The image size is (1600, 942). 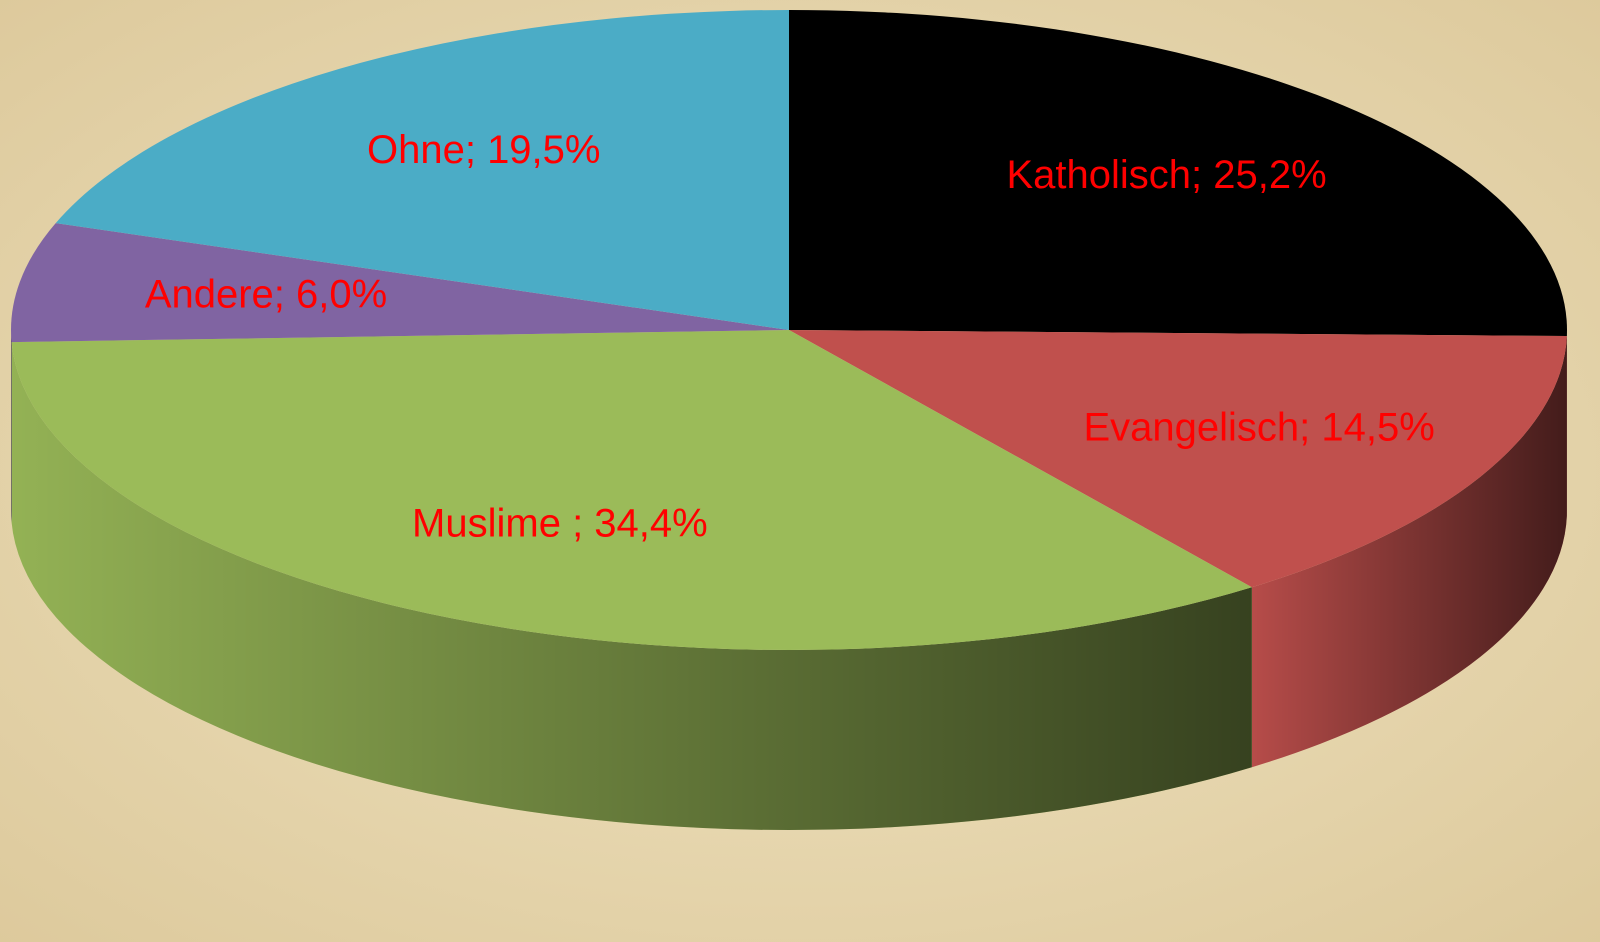 I want to click on data-label: Evangelisch; 14,5%, so click(x=1258, y=427).